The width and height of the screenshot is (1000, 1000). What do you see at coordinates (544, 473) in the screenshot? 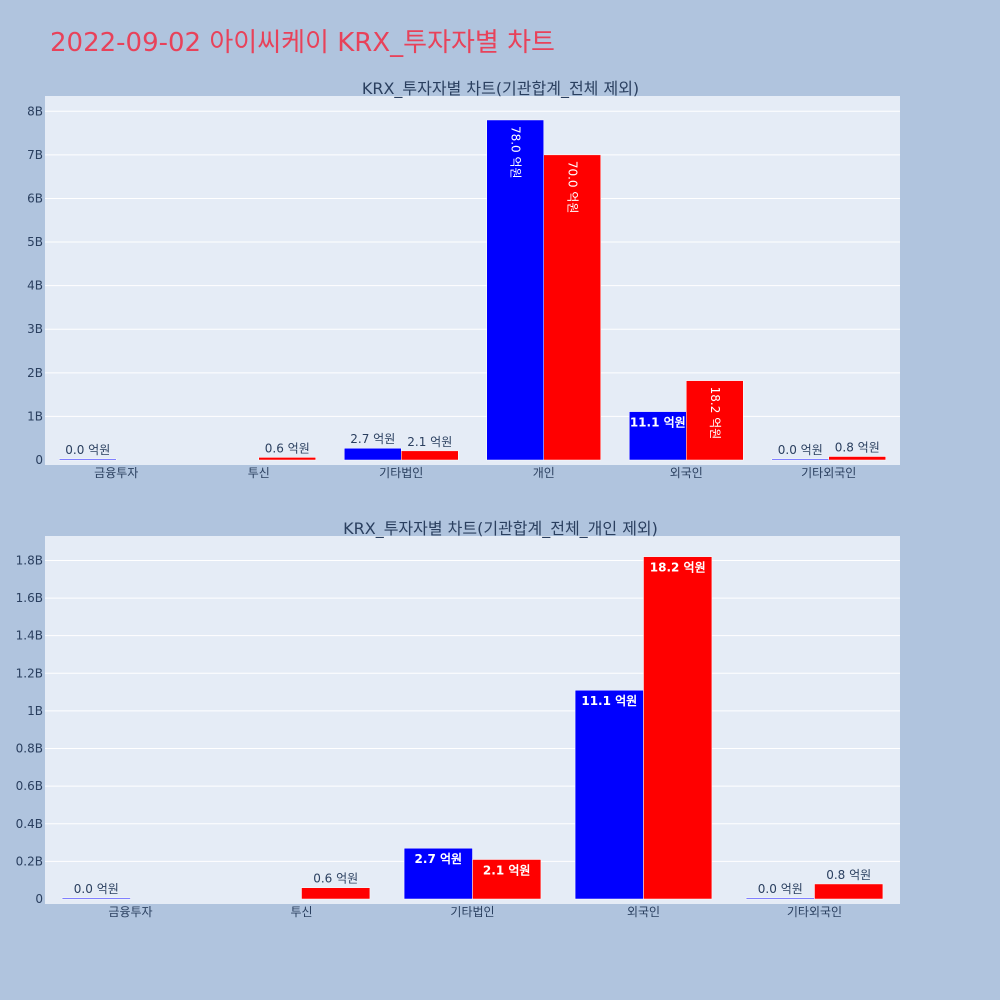
I see `x-tick-label: 개인` at bounding box center [544, 473].